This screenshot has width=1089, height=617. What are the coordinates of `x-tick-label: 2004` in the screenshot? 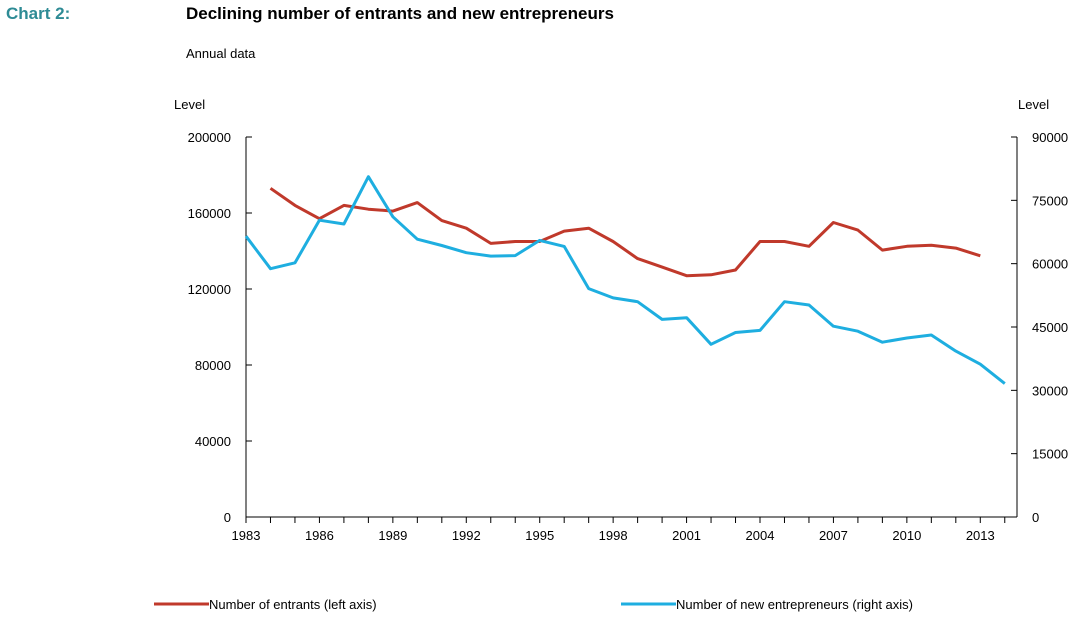 It's located at (760, 535).